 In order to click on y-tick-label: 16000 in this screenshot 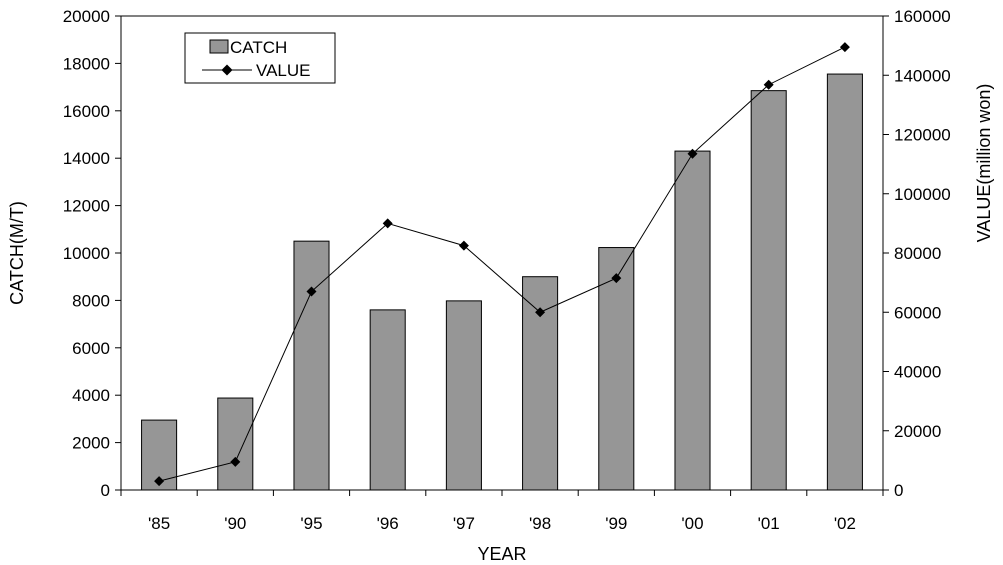, I will do `click(86, 111)`.